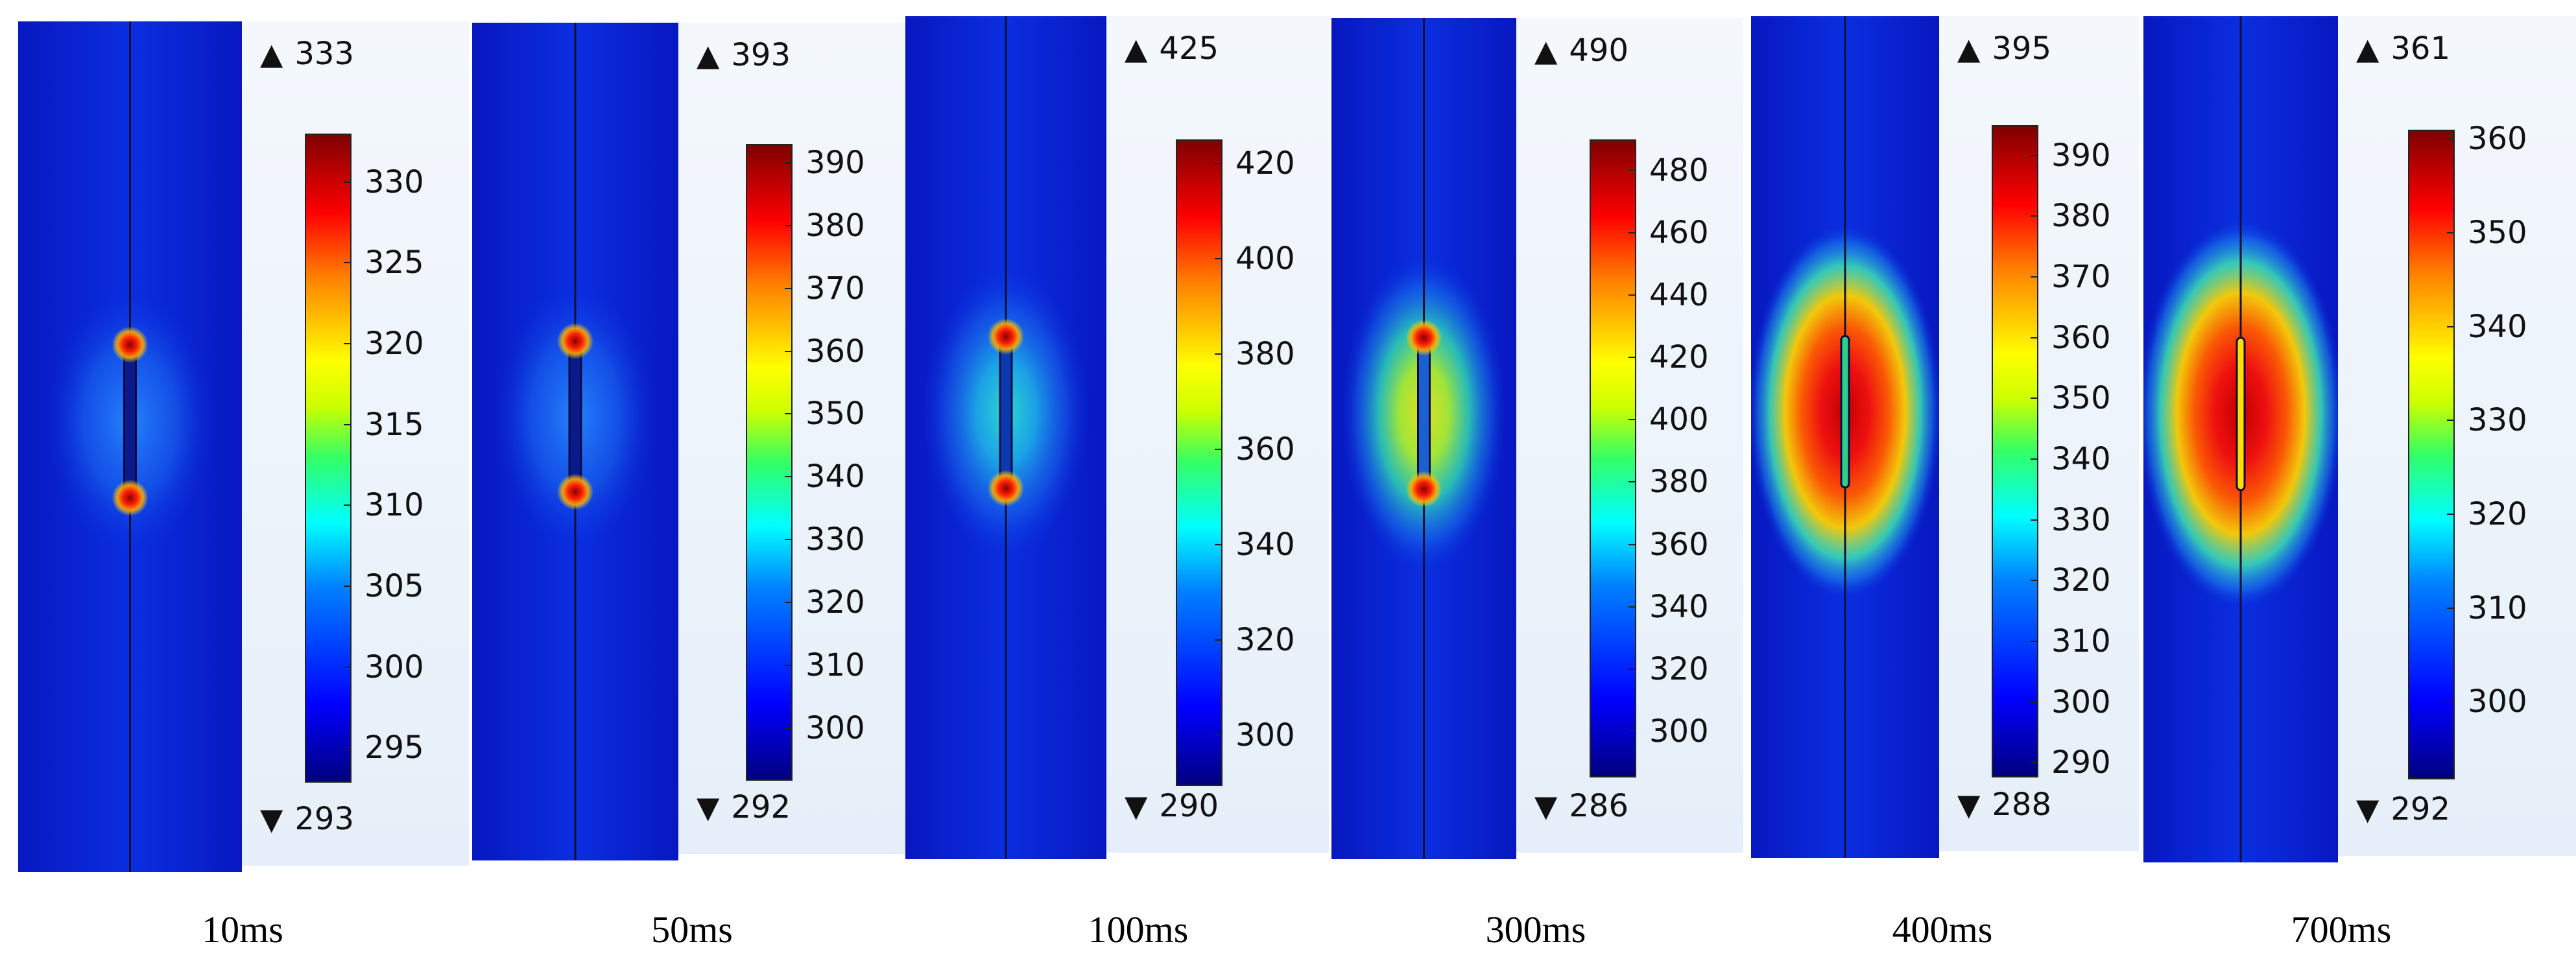 The height and width of the screenshot is (972, 2576). I want to click on min-value: ▼ 292, so click(744, 807).